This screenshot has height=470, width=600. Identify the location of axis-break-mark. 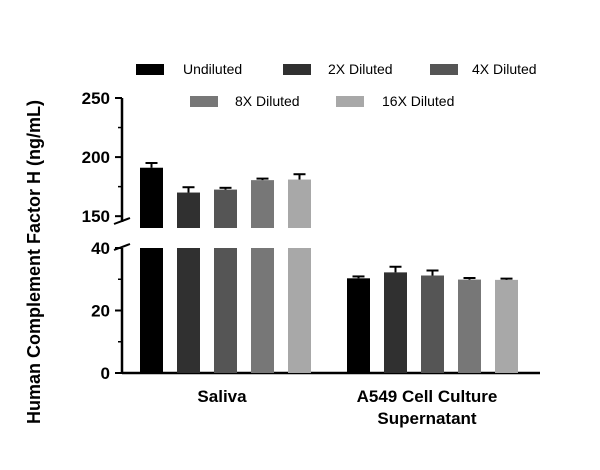
(122, 221).